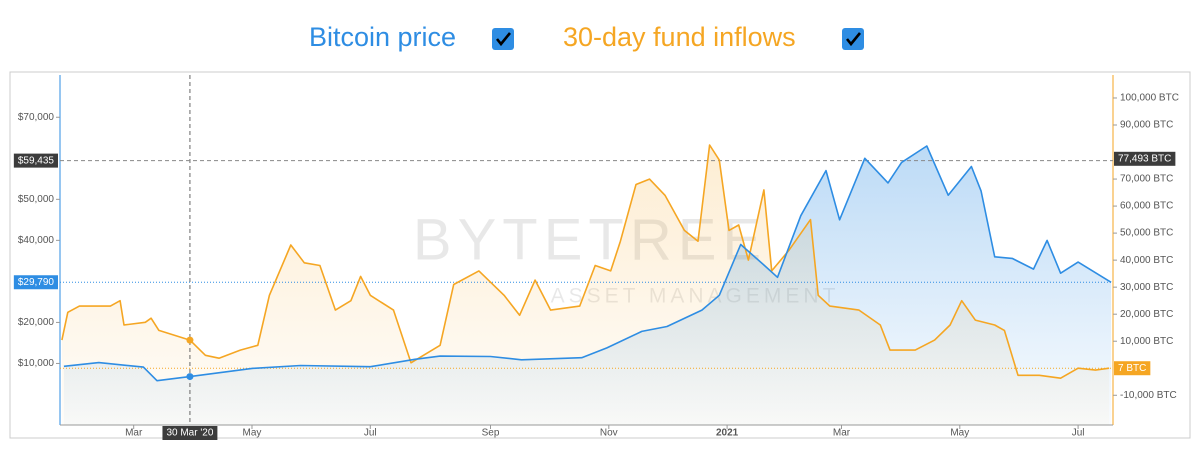 The image size is (1200, 449). What do you see at coordinates (727, 433) in the screenshot?
I see `x-tick-label: 2021` at bounding box center [727, 433].